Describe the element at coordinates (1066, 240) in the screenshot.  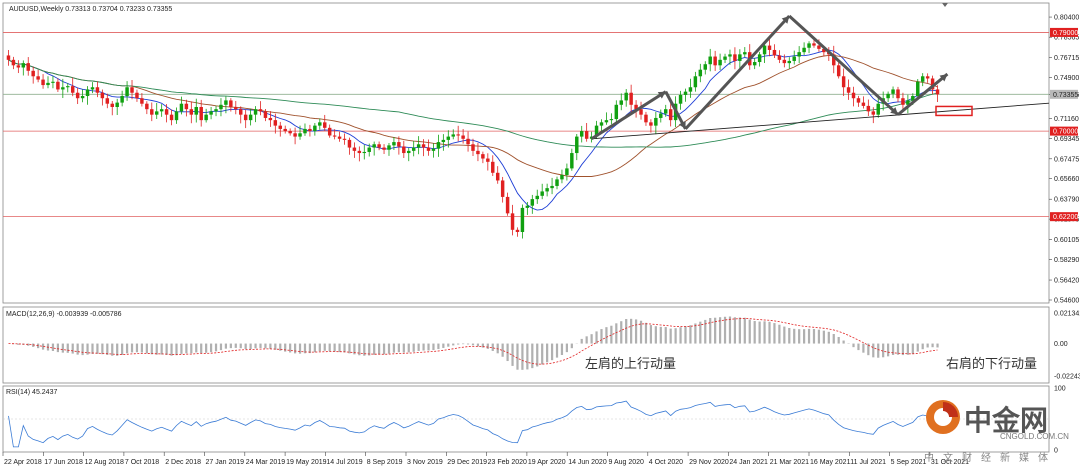
I see `price-tick-label: 0.60105` at that location.